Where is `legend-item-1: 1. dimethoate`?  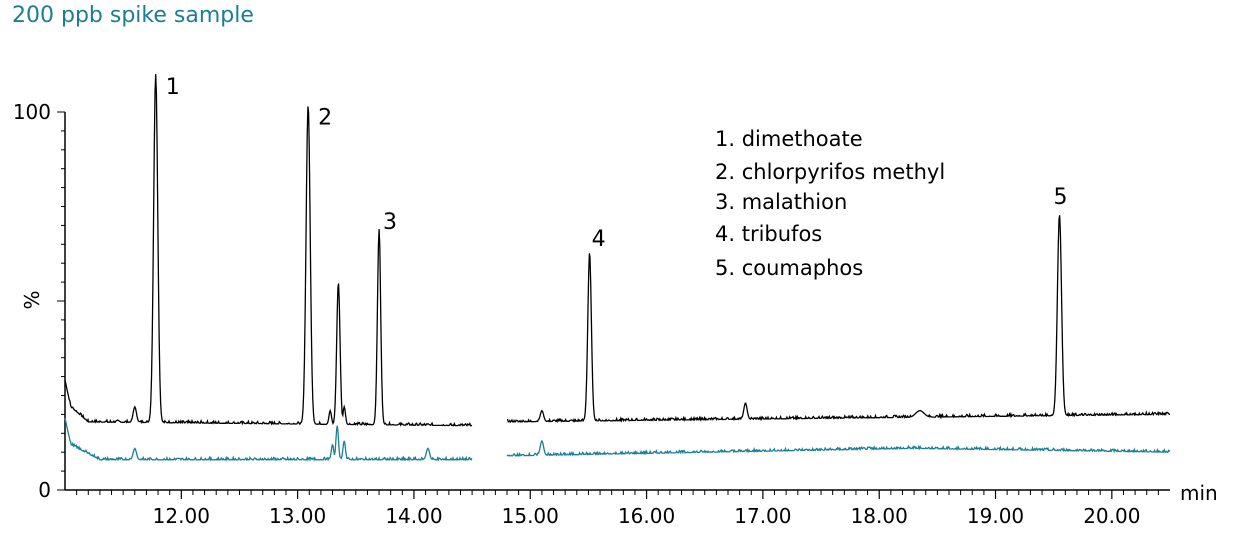 legend-item-1: 1. dimethoate is located at coordinates (789, 139).